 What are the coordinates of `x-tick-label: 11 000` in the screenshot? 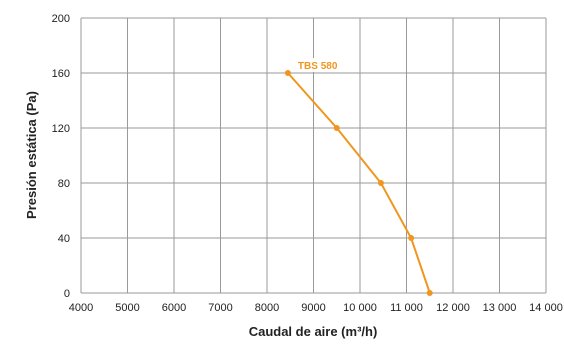 It's located at (406, 308).